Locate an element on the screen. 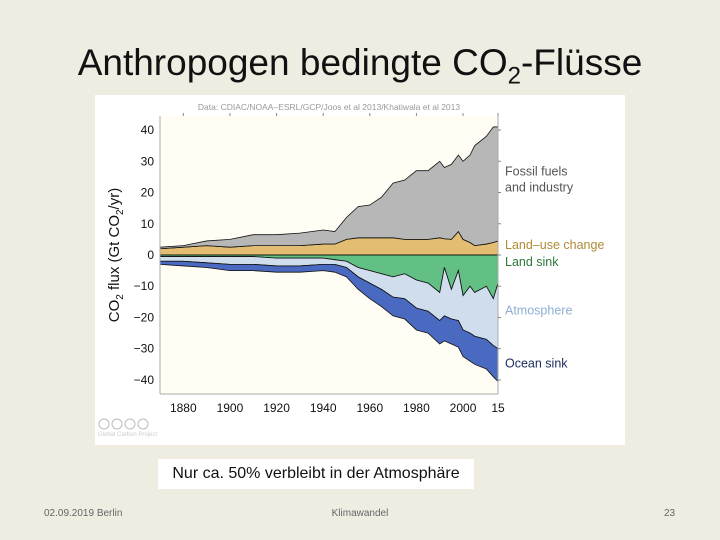 This screenshot has height=540, width=720. x-tick-label: 1960 is located at coordinates (369, 408).